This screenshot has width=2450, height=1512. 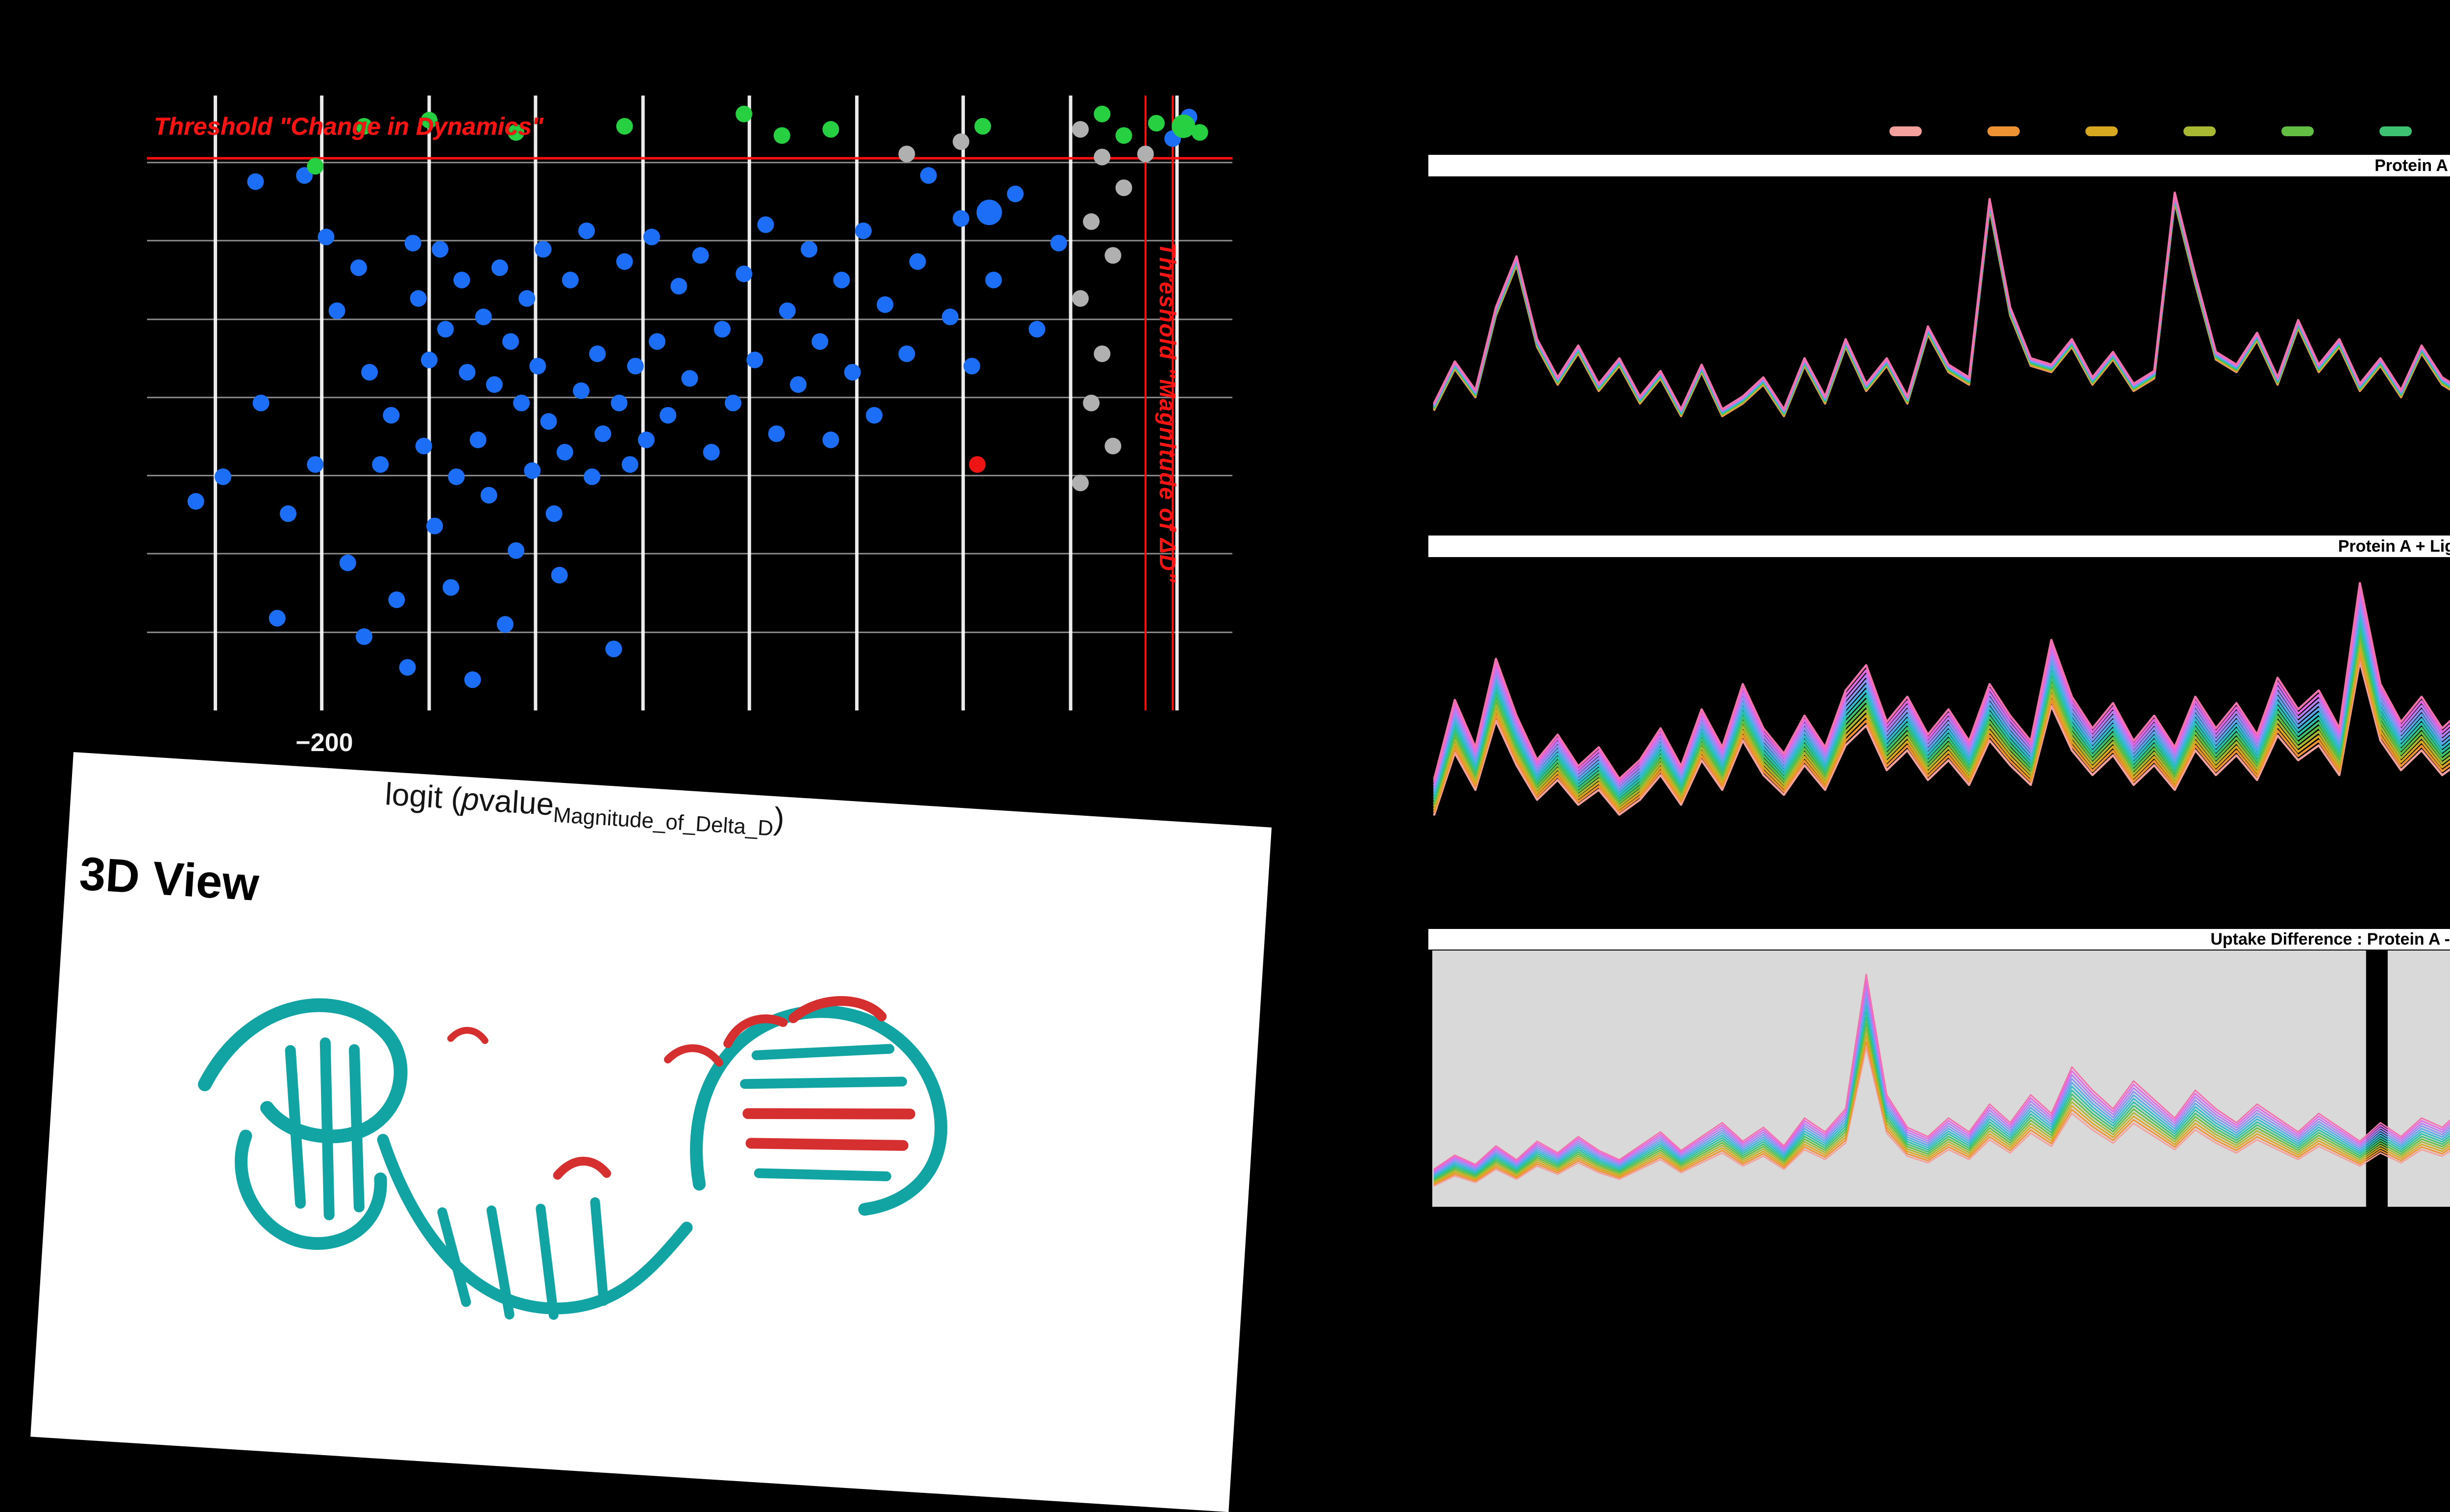 I want to click on uptake-plot-protein-a-ligand, so click(x=1939, y=727).